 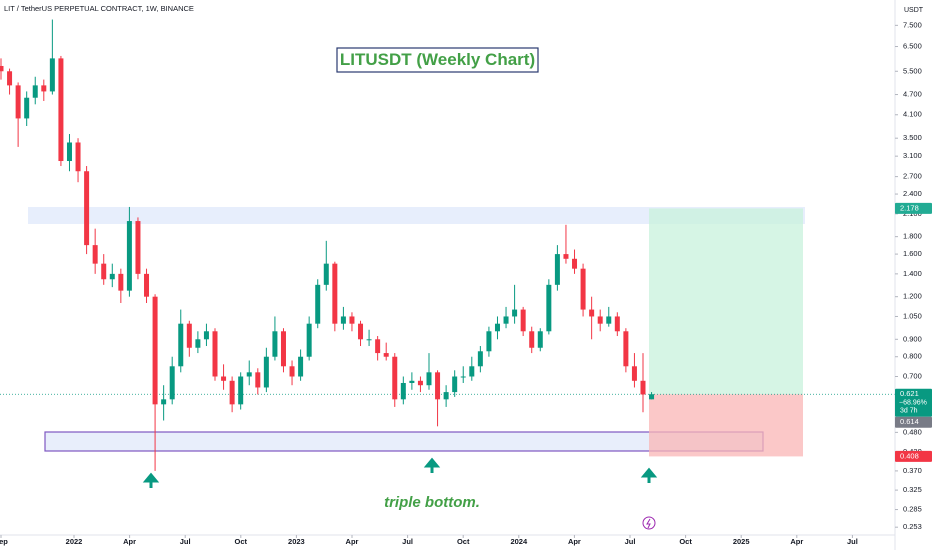 I want to click on stop-badge-label: 0.408, so click(x=909, y=455).